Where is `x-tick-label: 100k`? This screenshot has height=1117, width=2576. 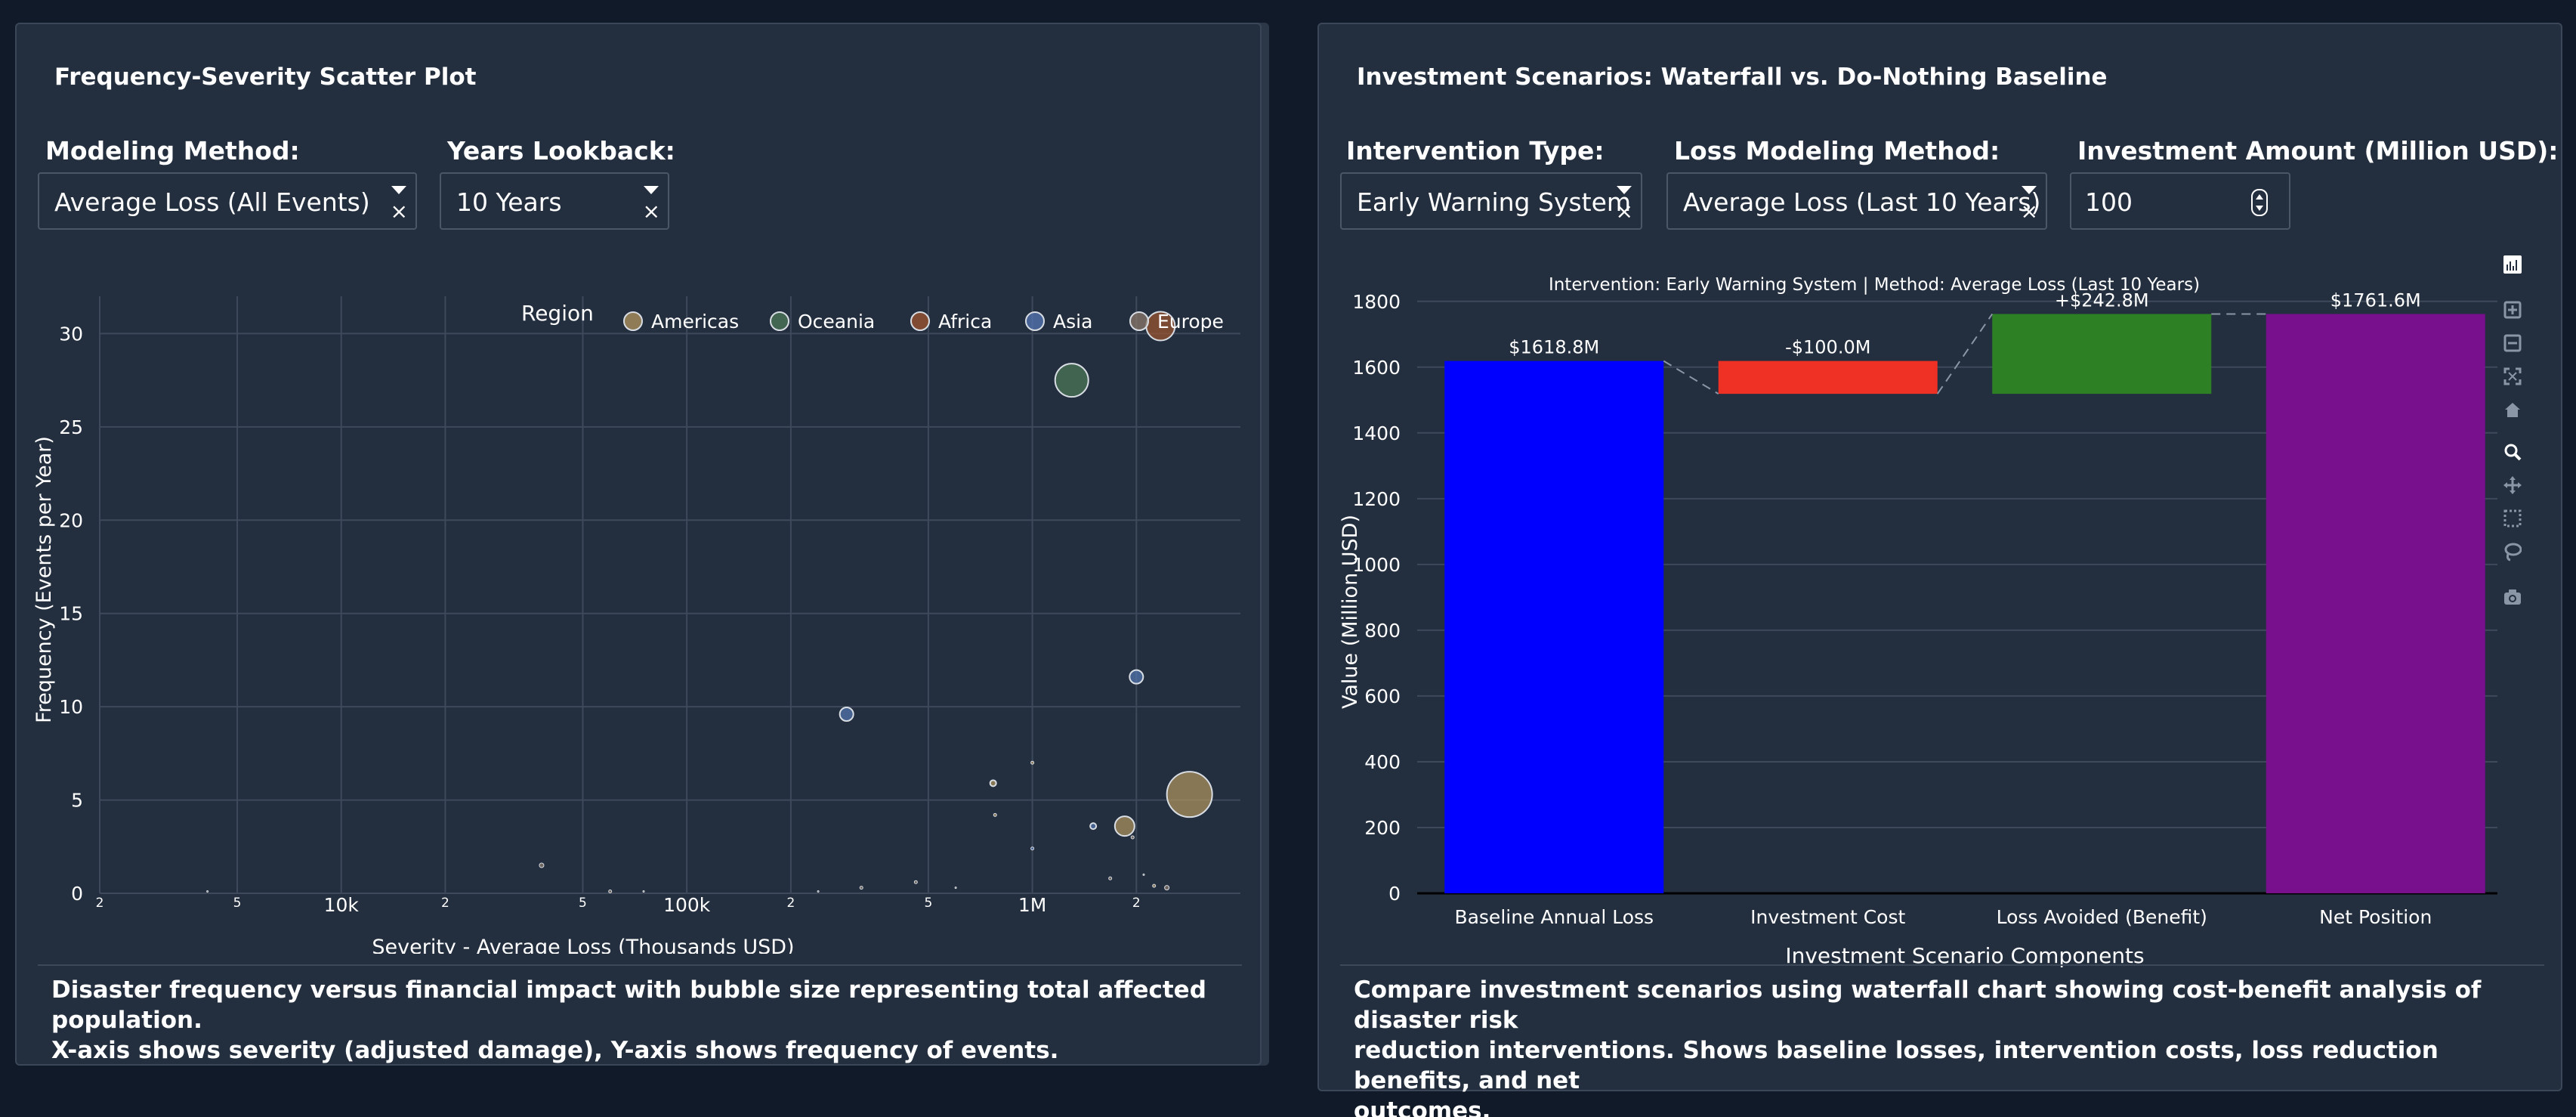
x-tick-label: 100k is located at coordinates (687, 905).